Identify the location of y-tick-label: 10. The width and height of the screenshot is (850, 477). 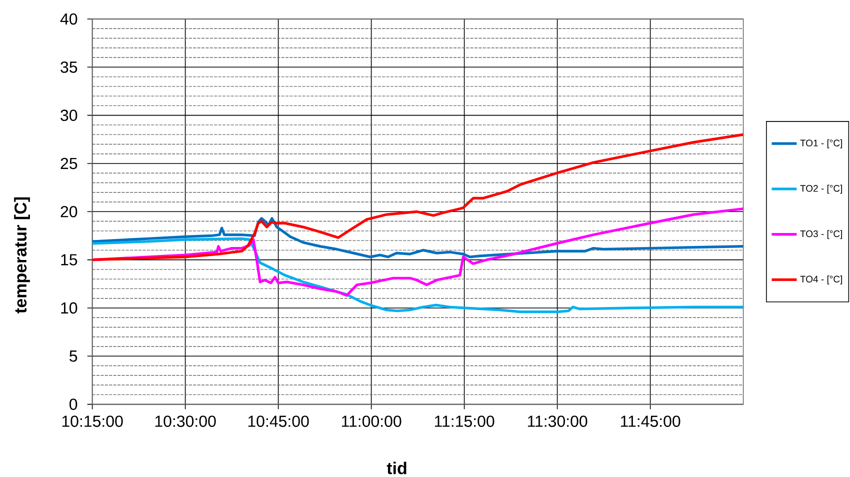
(69, 308).